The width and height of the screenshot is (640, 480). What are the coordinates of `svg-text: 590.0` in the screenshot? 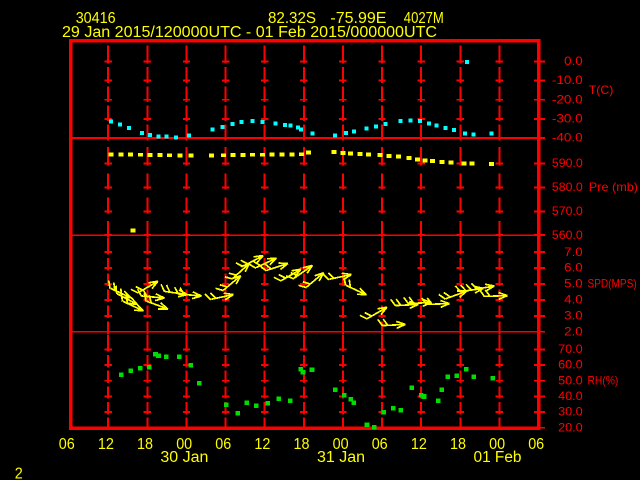 It's located at (567, 163).